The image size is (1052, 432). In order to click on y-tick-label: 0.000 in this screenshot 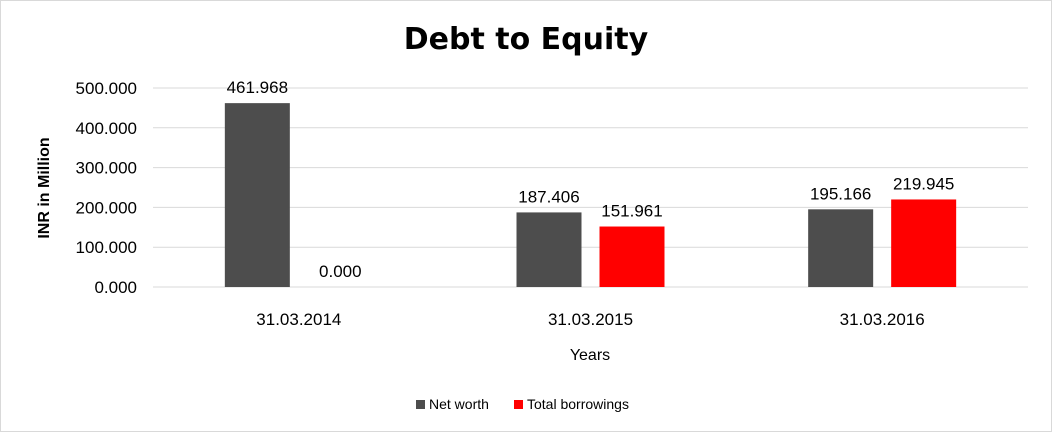, I will do `click(115, 287)`.